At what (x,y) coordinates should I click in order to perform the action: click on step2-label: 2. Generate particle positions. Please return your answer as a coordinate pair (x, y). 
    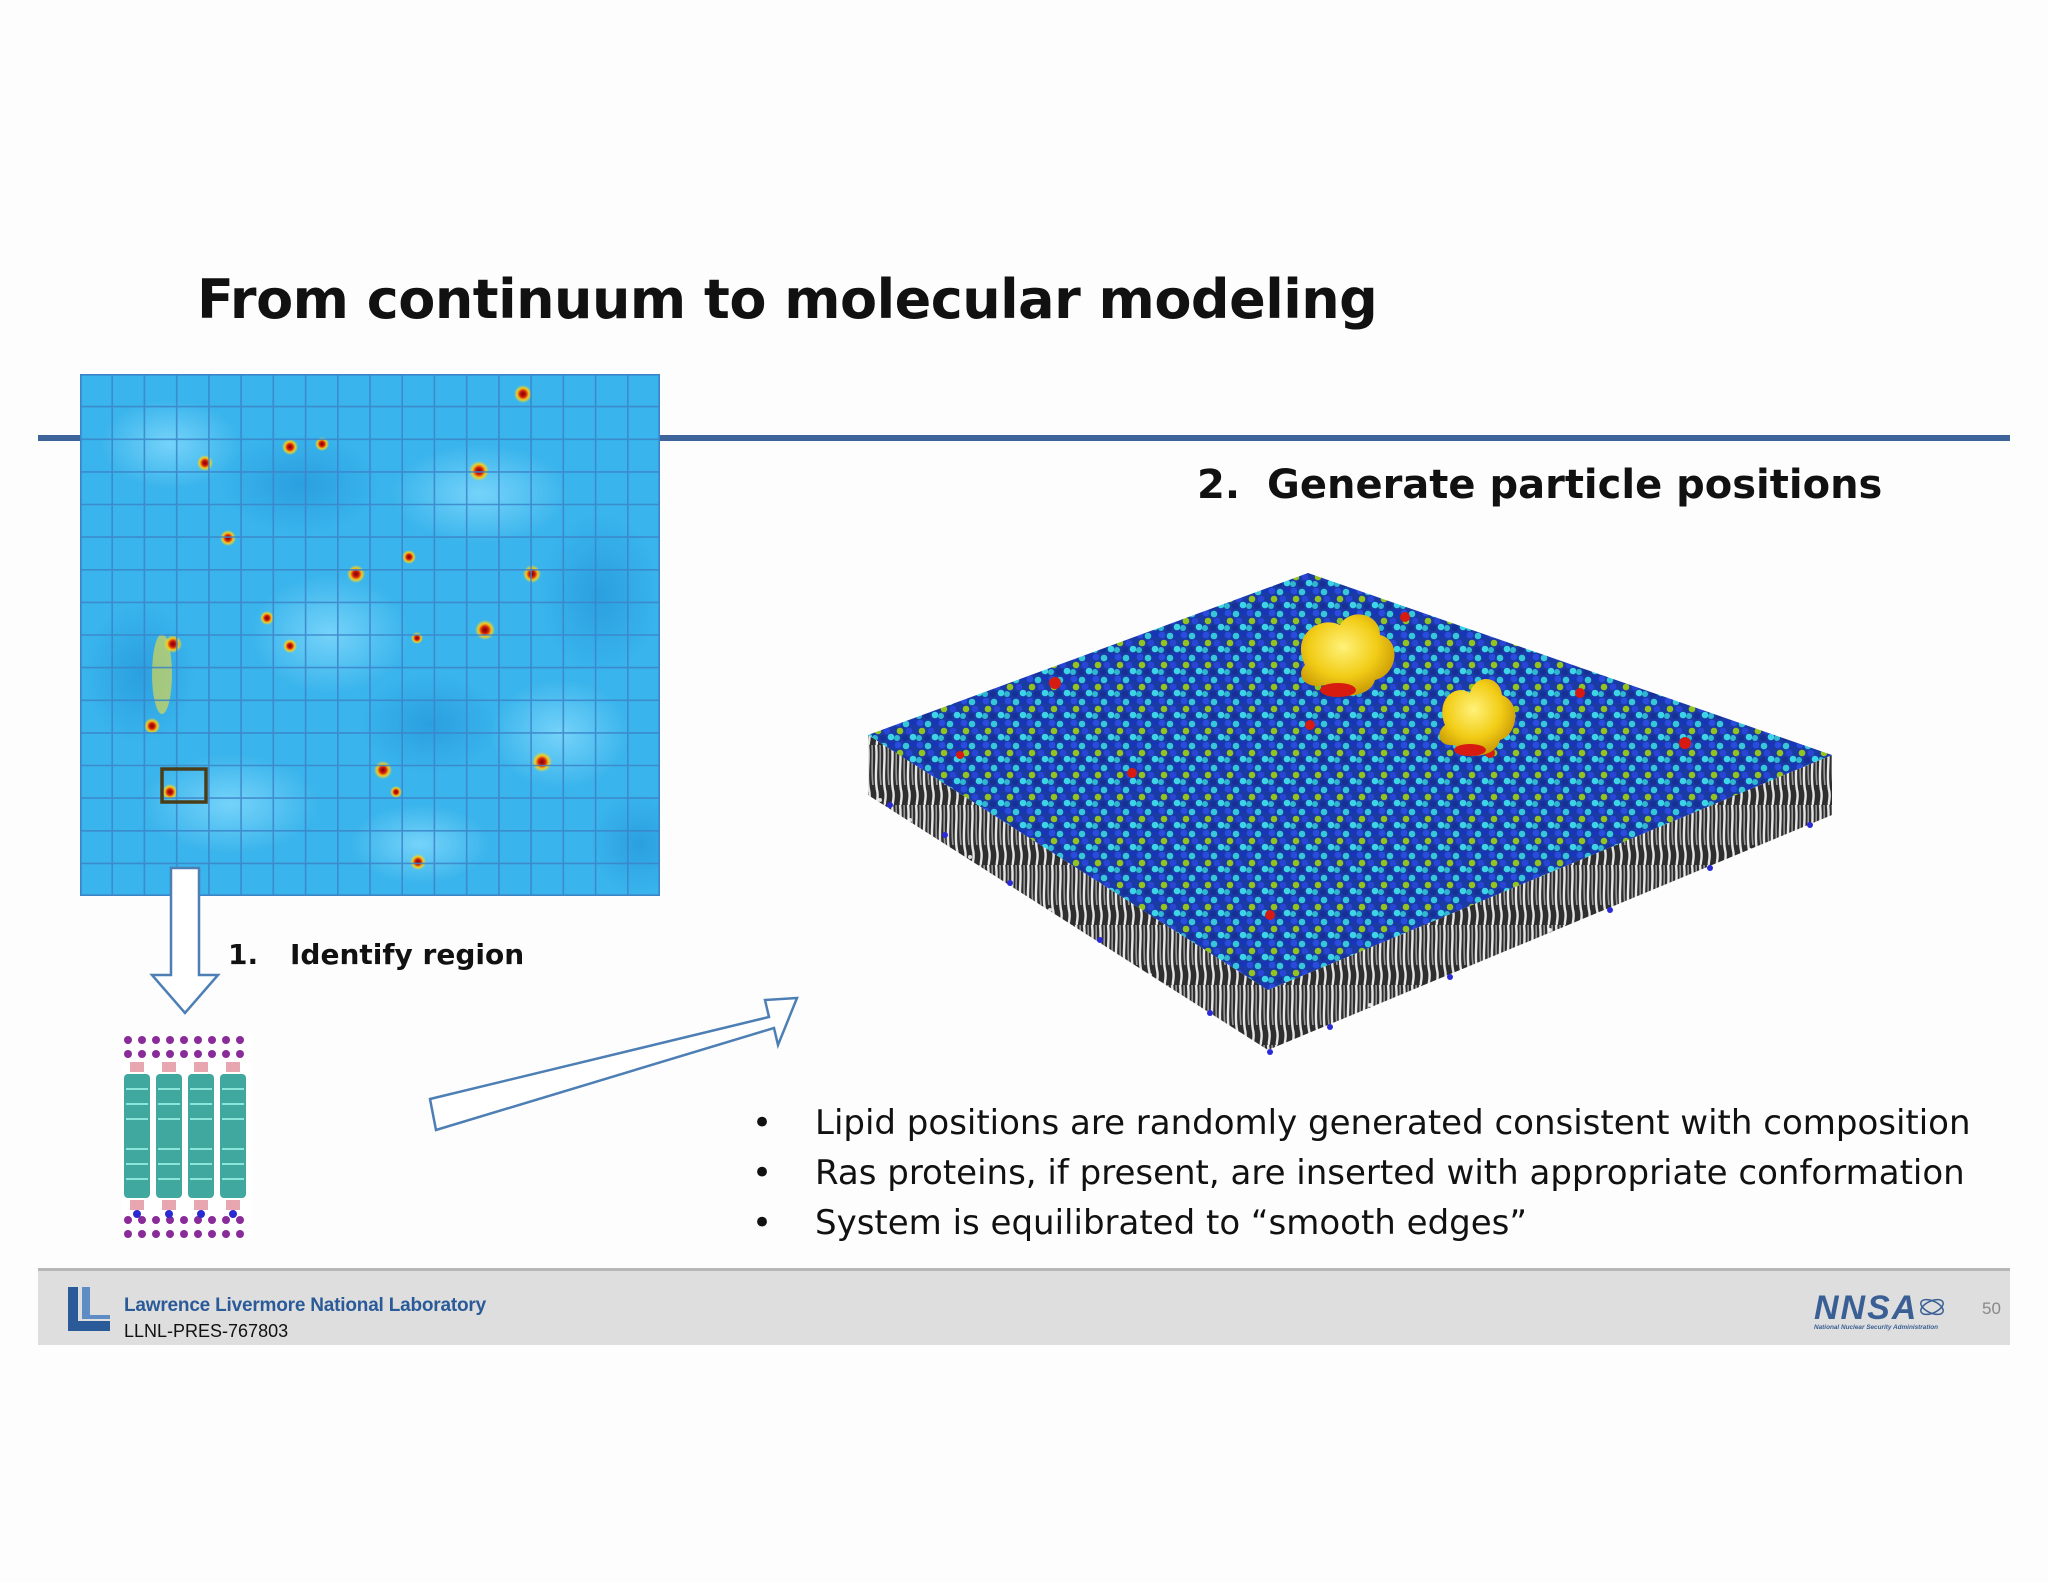
    Looking at the image, I should click on (1539, 485).